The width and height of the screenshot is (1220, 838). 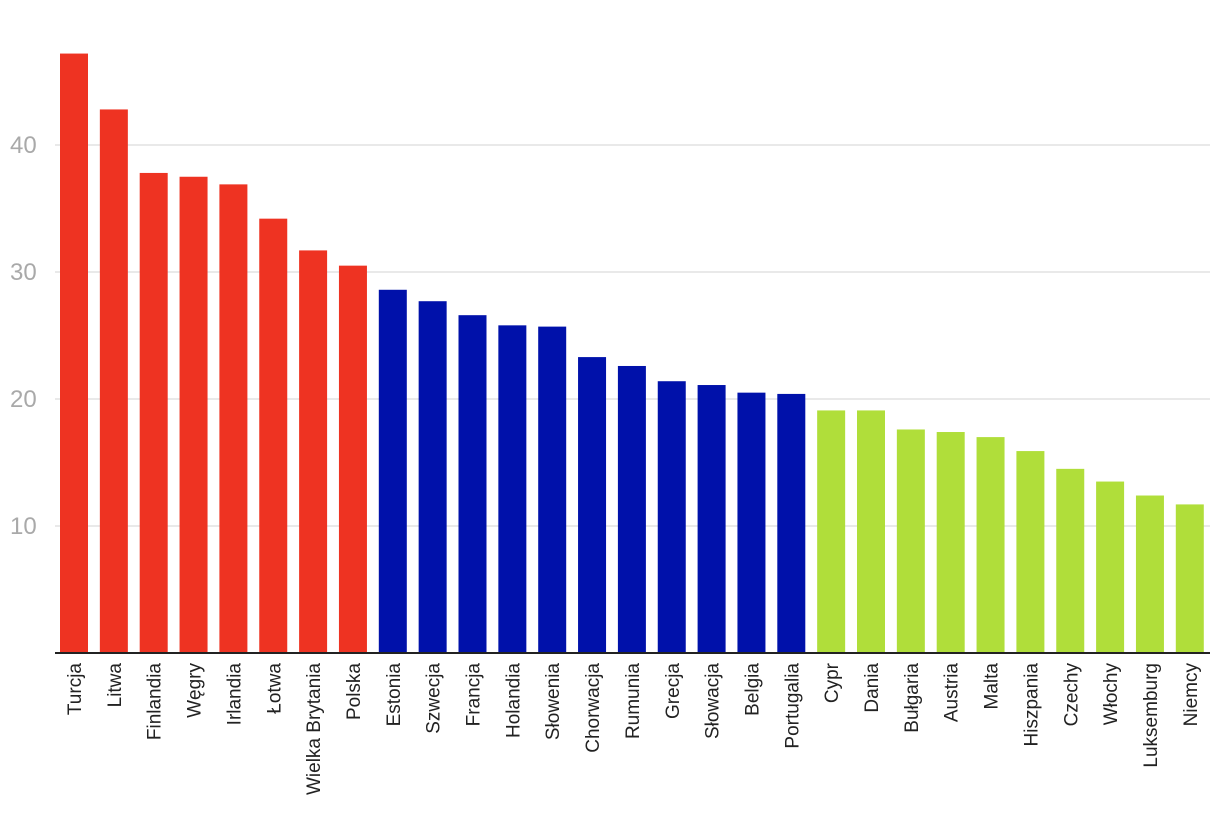 What do you see at coordinates (633, 701) in the screenshot?
I see `x-category-label: Rumunia` at bounding box center [633, 701].